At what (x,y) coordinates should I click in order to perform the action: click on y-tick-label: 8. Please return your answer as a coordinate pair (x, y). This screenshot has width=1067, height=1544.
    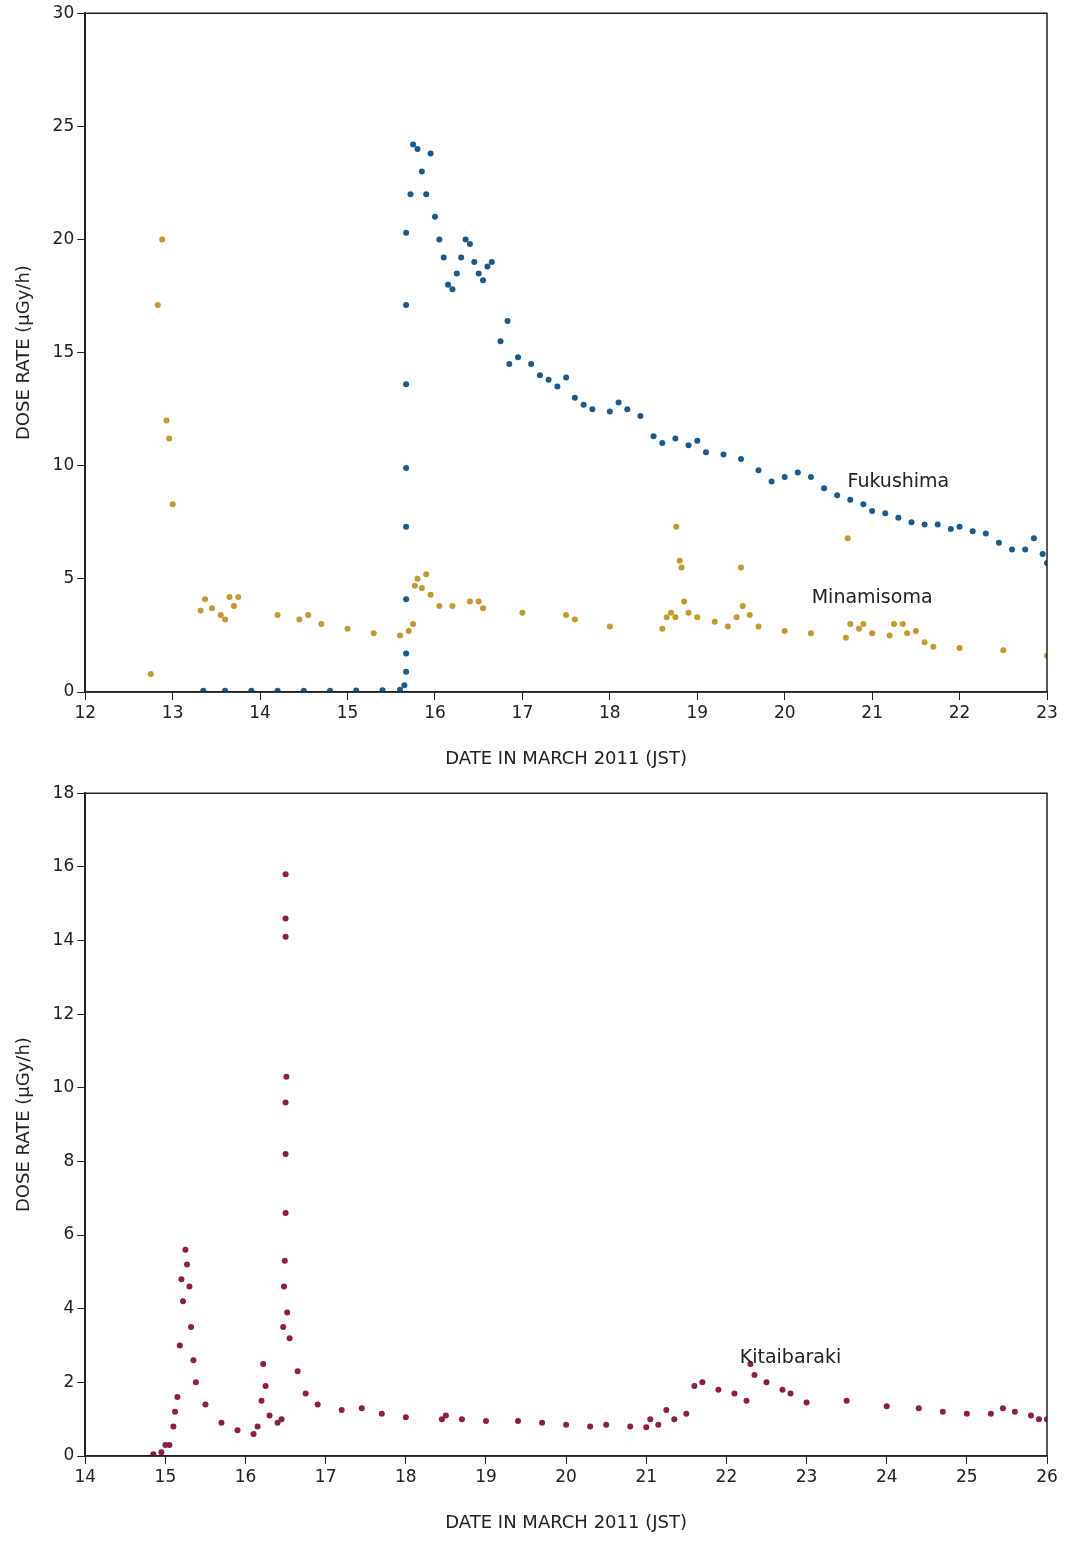
    Looking at the image, I should click on (69, 1159).